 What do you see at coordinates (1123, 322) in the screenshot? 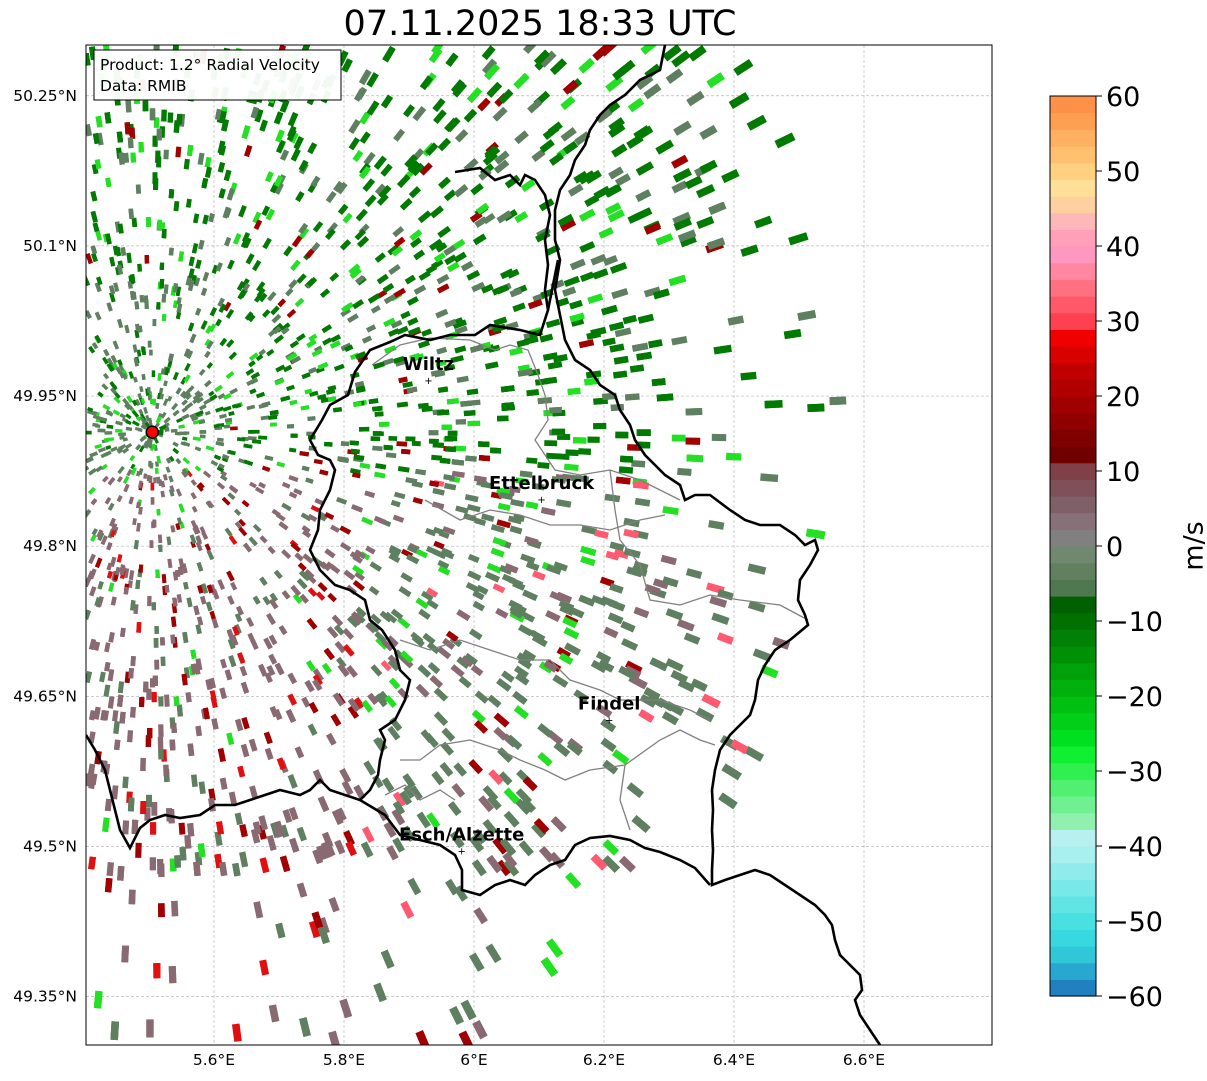
I see `colorbar-tick-label: 30` at bounding box center [1123, 322].